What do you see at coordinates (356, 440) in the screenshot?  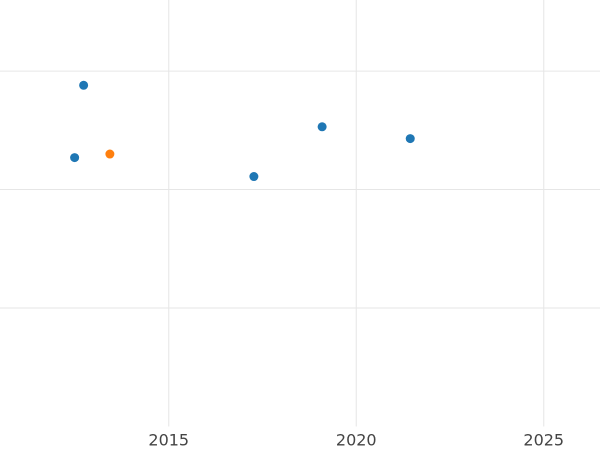 I see `x-tick-label: 2020` at bounding box center [356, 440].